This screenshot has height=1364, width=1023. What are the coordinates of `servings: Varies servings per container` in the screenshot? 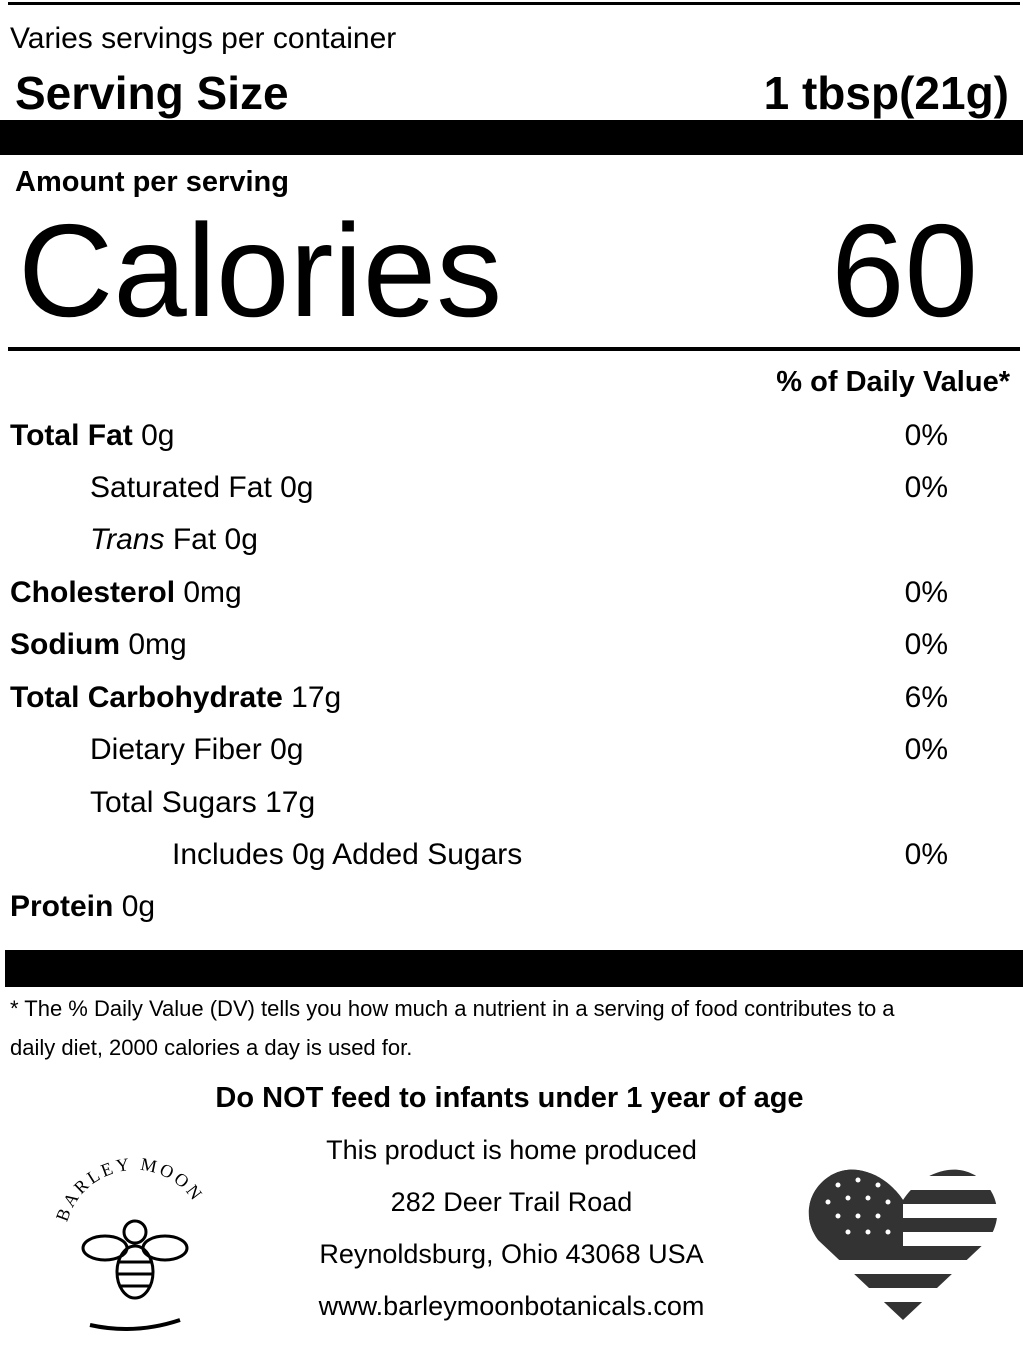 It's located at (203, 38).